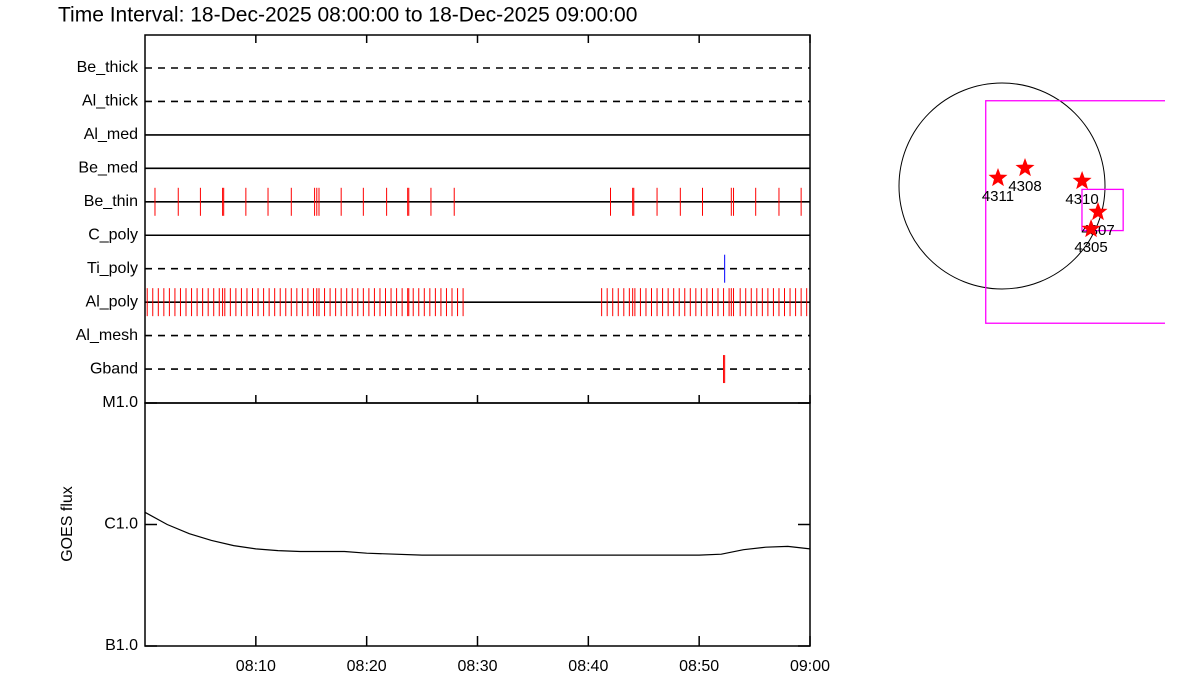 The image size is (1200, 700). I want to click on filter-label: C_poly, so click(113, 234).